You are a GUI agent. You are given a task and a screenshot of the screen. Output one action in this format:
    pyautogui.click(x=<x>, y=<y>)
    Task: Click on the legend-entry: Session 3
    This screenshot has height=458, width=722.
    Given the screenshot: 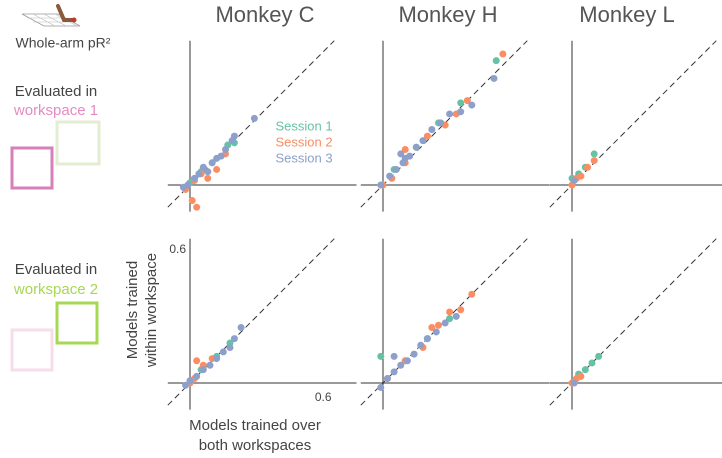 What is the action you would take?
    pyautogui.click(x=303, y=157)
    